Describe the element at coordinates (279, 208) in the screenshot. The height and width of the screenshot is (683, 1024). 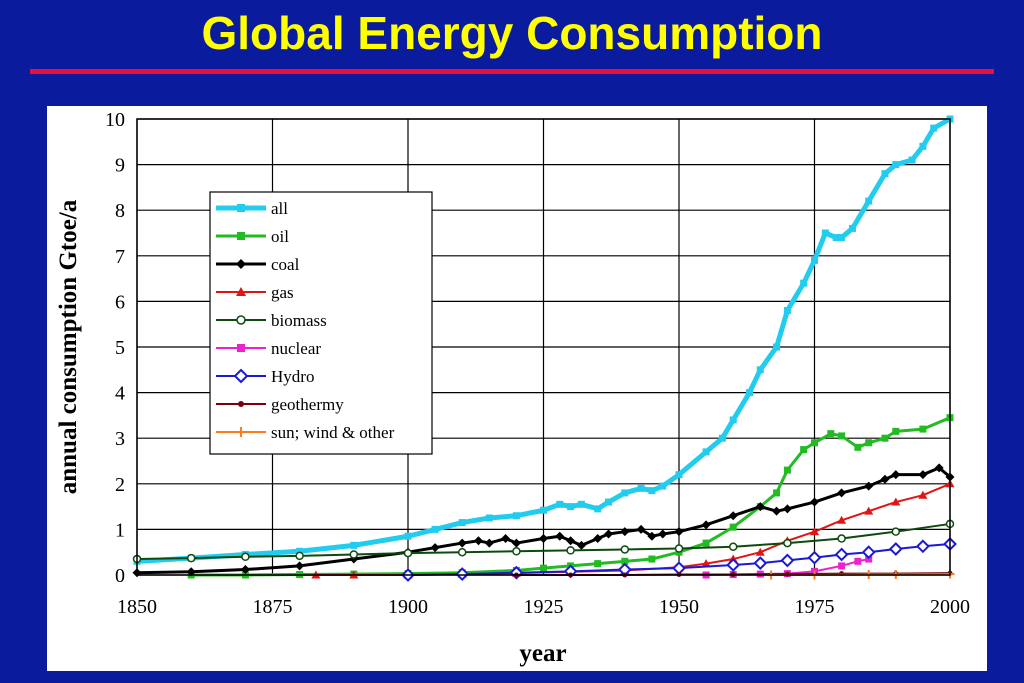
I see `legend-label: all` at that location.